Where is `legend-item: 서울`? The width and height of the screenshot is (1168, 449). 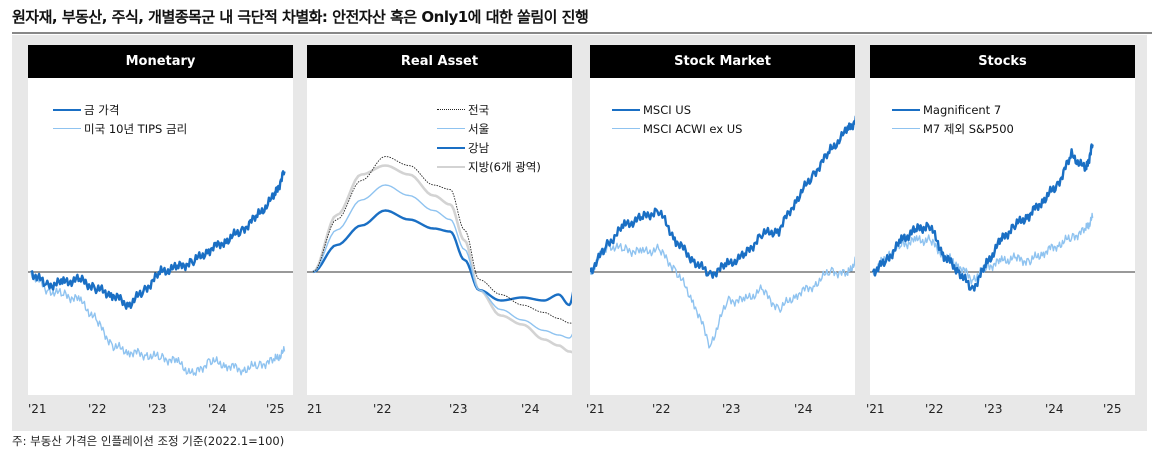
legend-item: 서울 is located at coordinates (489, 128).